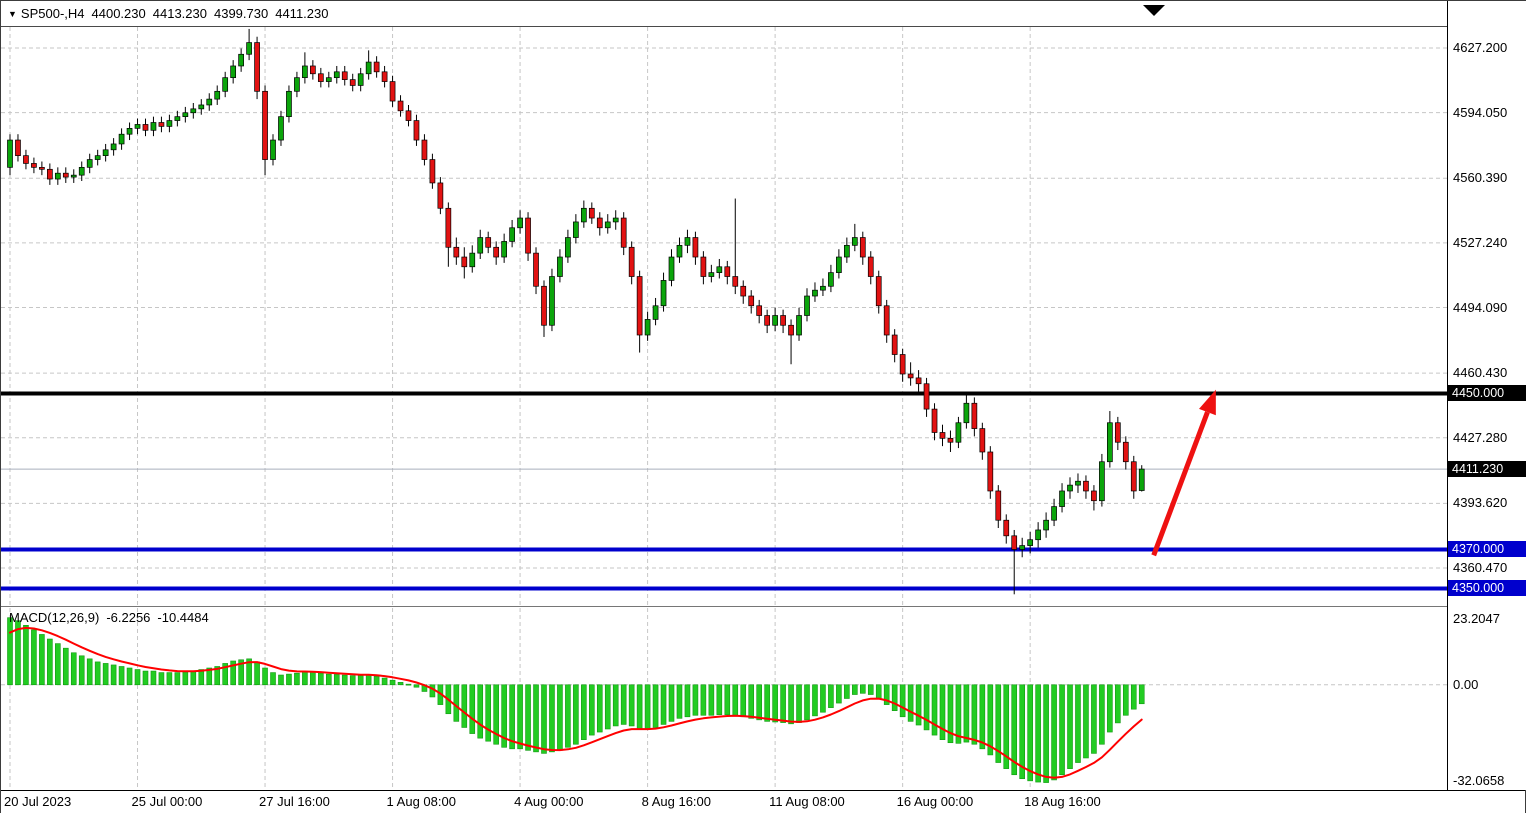  What do you see at coordinates (1154, 10) in the screenshot?
I see `chart-shift-marker` at bounding box center [1154, 10].